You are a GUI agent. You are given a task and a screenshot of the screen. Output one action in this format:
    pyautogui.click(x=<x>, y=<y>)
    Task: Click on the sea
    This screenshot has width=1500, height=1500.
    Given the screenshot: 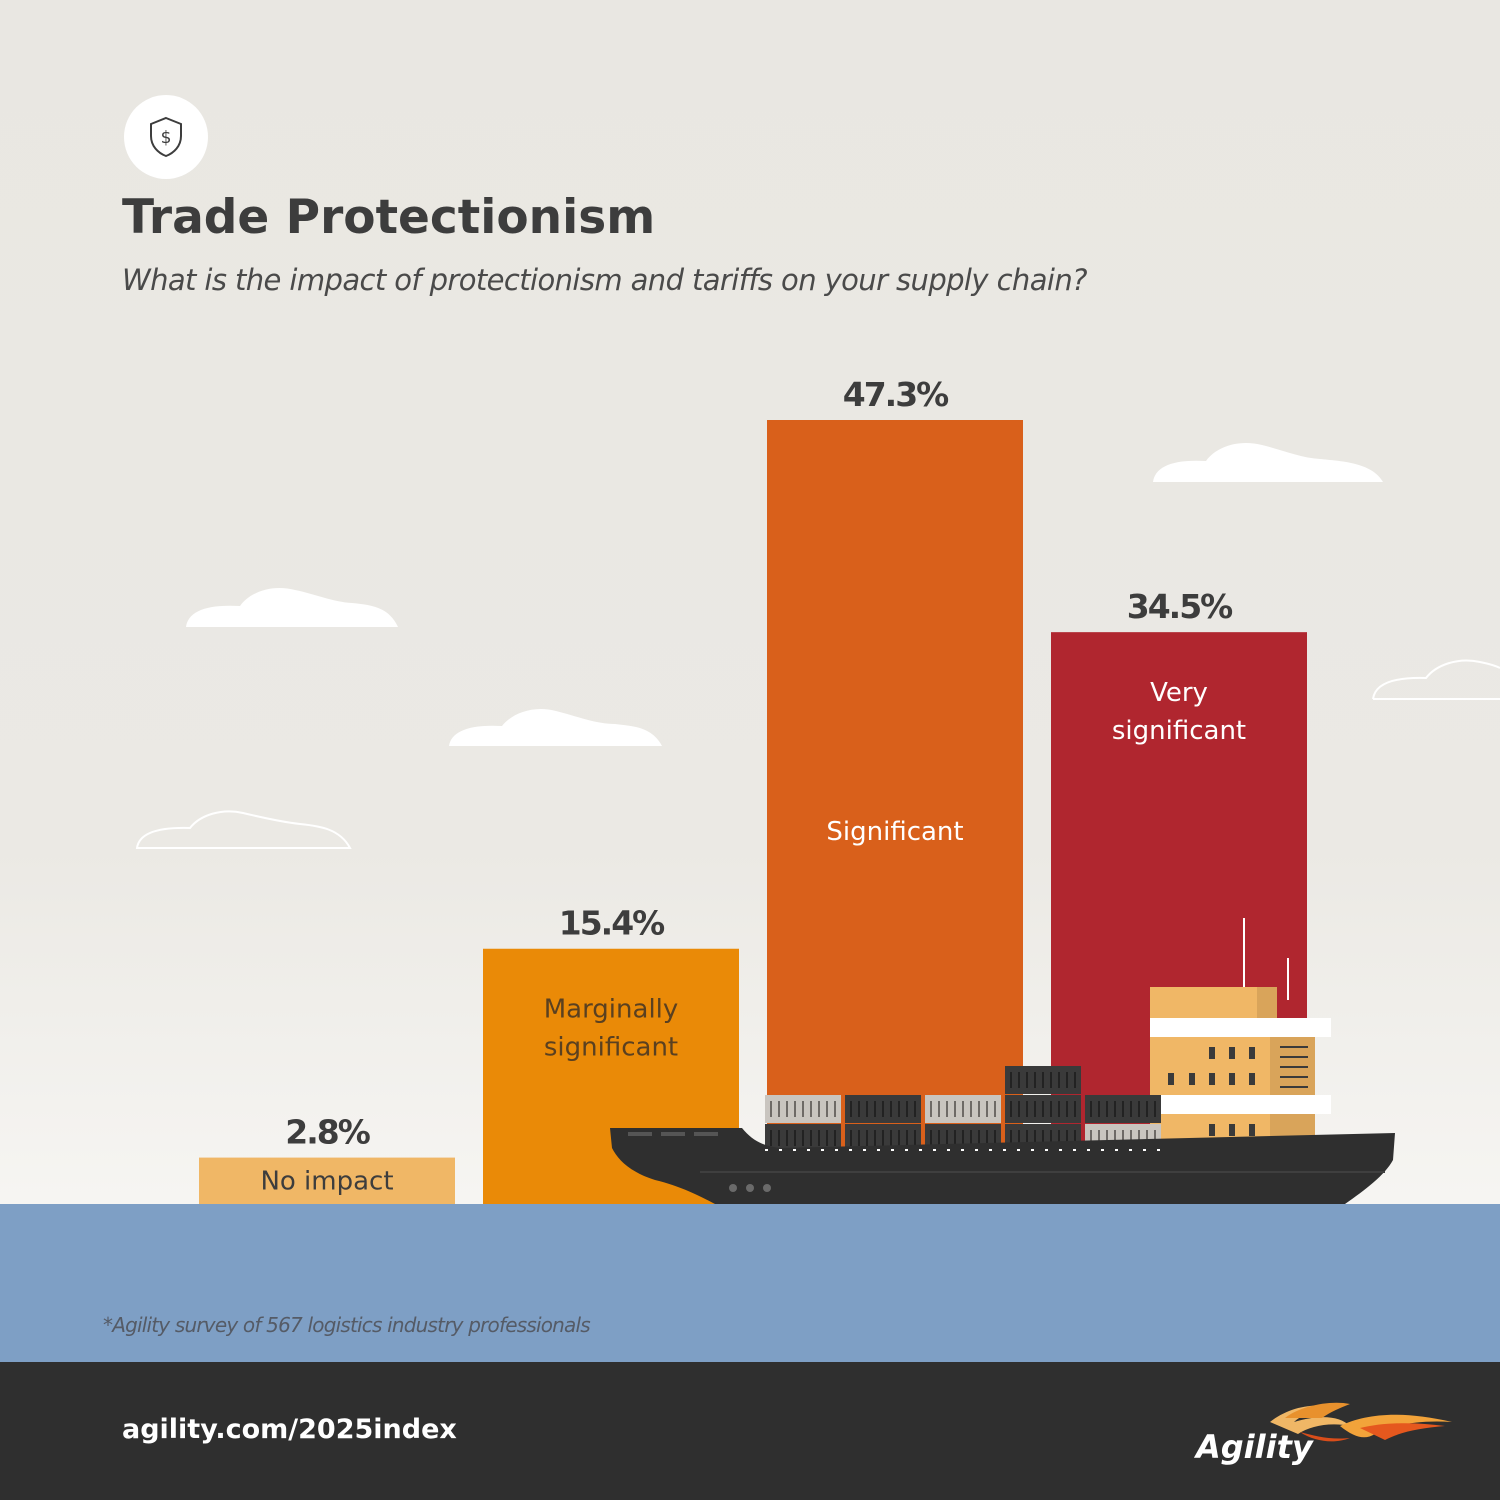 What is the action you would take?
    pyautogui.click(x=750, y=1283)
    